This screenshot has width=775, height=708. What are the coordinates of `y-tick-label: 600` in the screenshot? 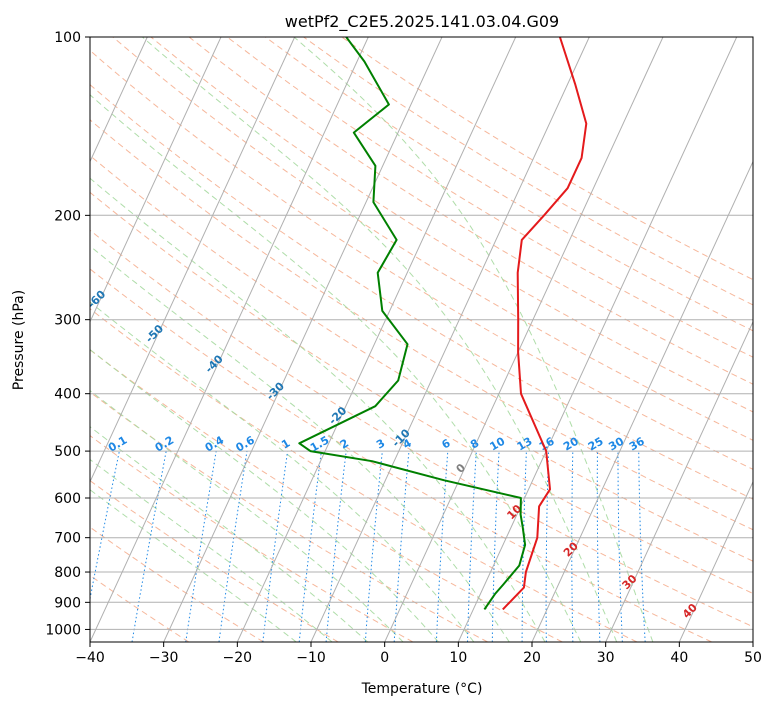 It's located at (67, 499).